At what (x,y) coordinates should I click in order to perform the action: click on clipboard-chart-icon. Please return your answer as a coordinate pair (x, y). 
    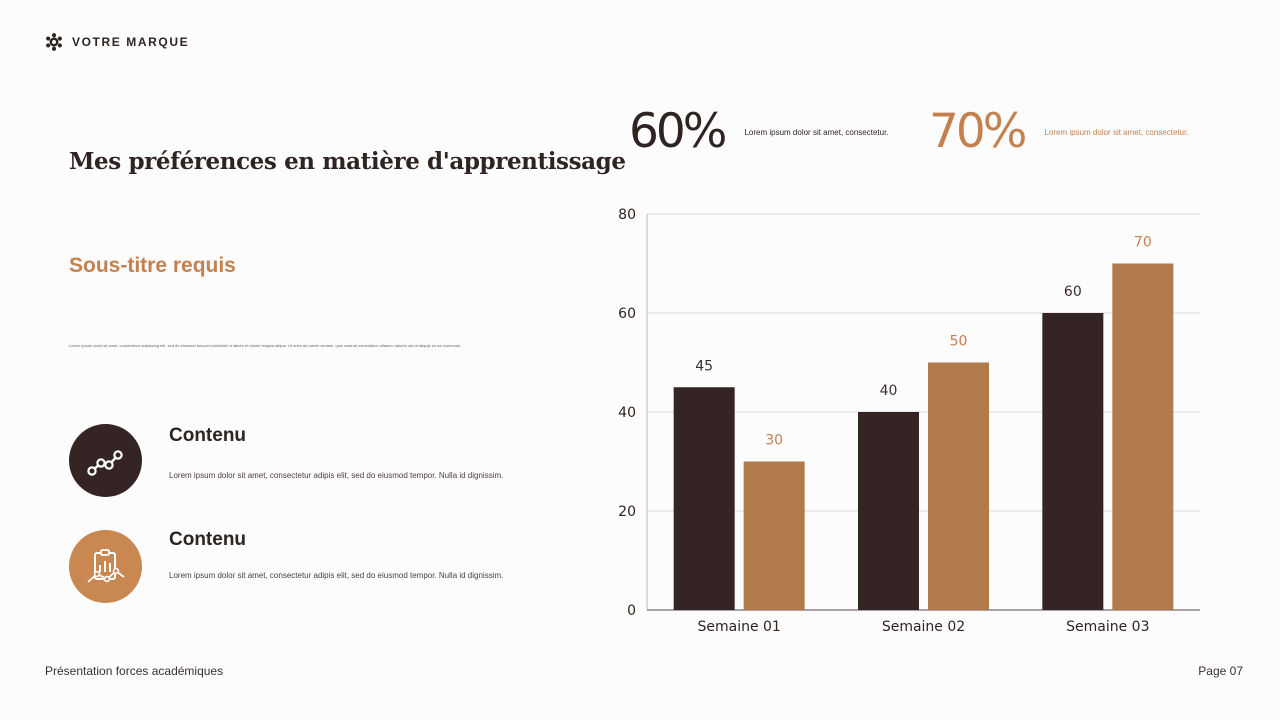
    Looking at the image, I should click on (105, 565).